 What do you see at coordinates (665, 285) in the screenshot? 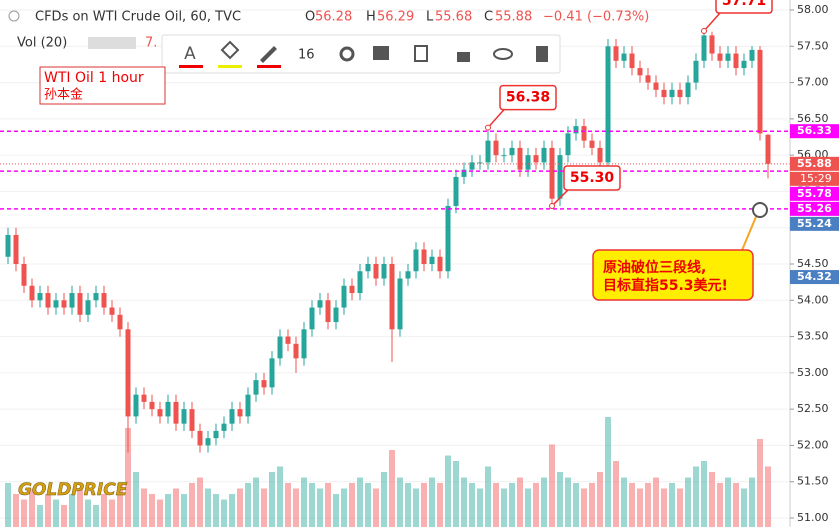
I see `annotation-text: 目标直指55.3美元!` at bounding box center [665, 285].